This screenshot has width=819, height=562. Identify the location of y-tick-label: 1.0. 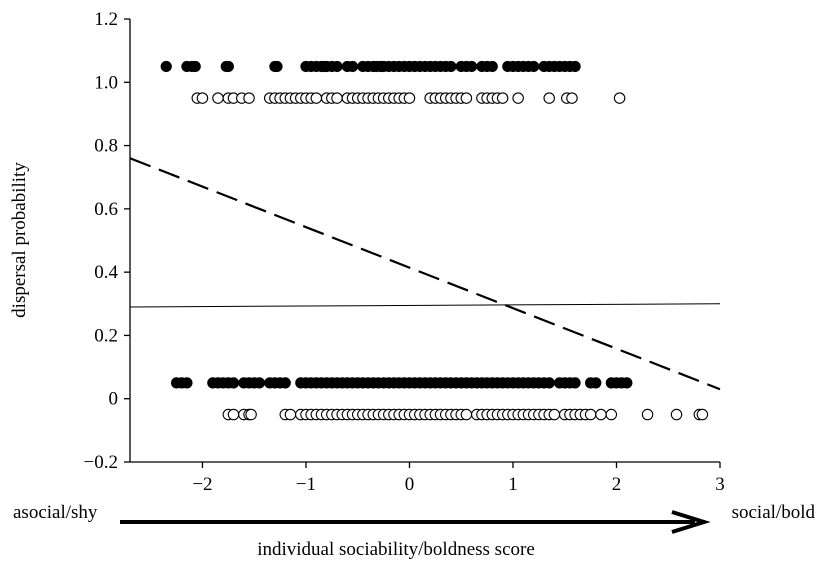
(106, 82).